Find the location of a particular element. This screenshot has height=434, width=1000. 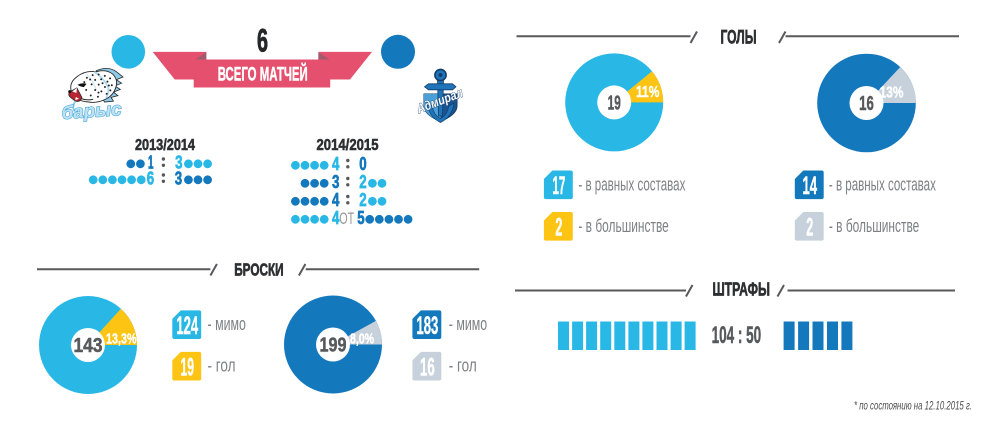

svg-text: ШТРАФЫ is located at coordinates (741, 290).